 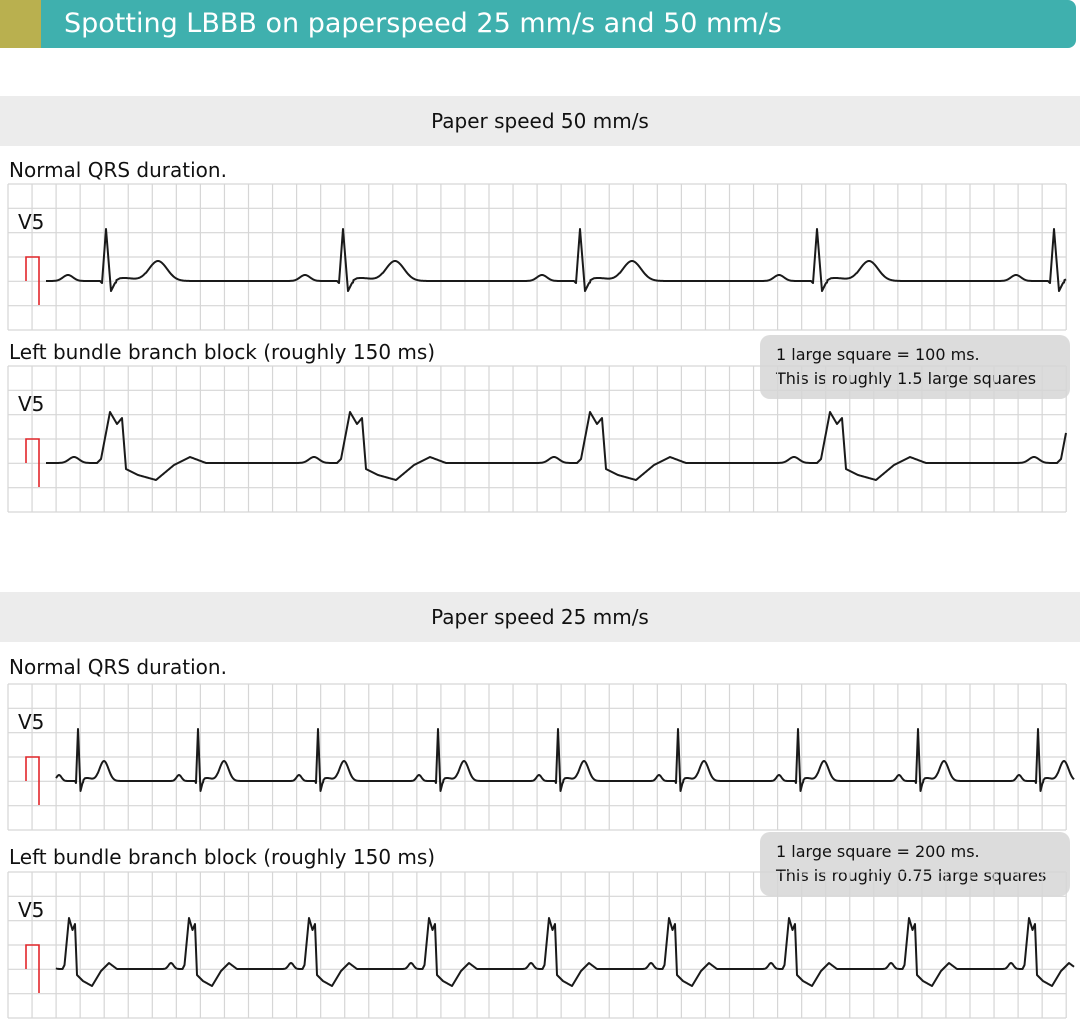 What do you see at coordinates (118, 667) in the screenshot?
I see `strip-label-normal-25: Normal QRS duration.` at bounding box center [118, 667].